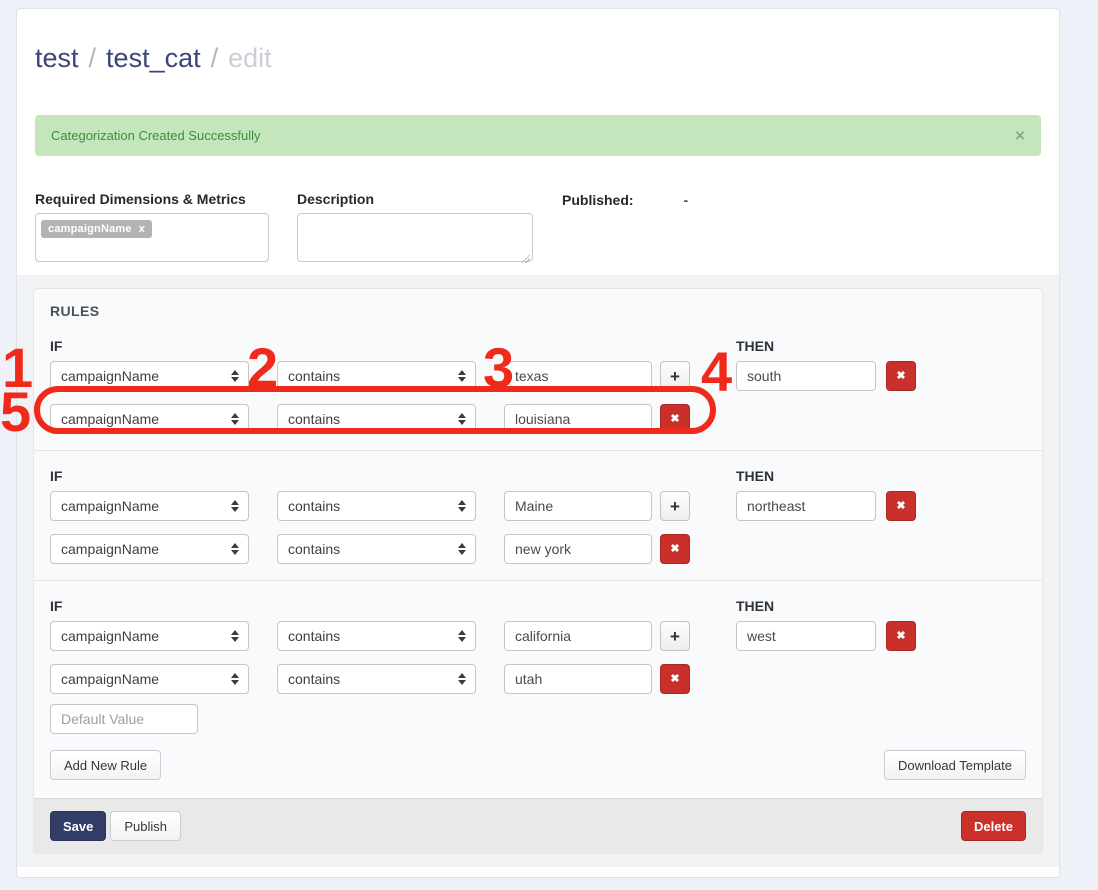 This screenshot has width=1098, height=890. Describe the element at coordinates (78, 826) in the screenshot. I see `save-button: Save` at that location.